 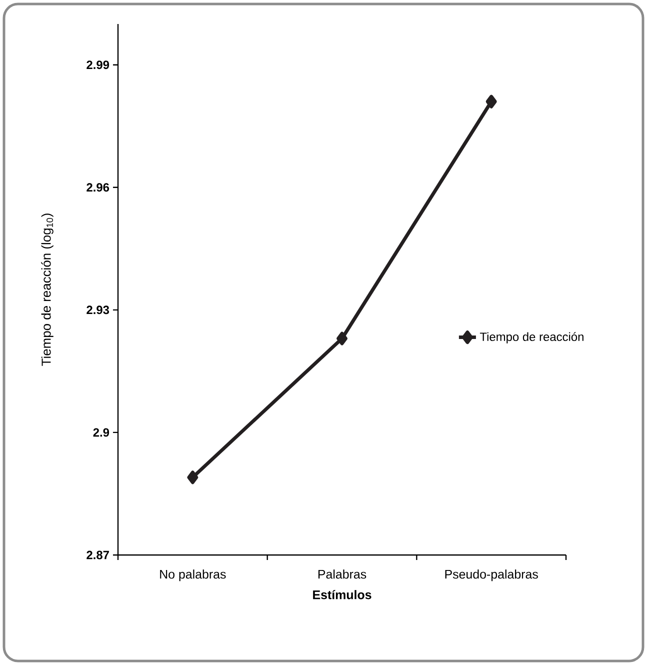 What do you see at coordinates (98, 65) in the screenshot?
I see `y-tick-label: 2.99` at bounding box center [98, 65].